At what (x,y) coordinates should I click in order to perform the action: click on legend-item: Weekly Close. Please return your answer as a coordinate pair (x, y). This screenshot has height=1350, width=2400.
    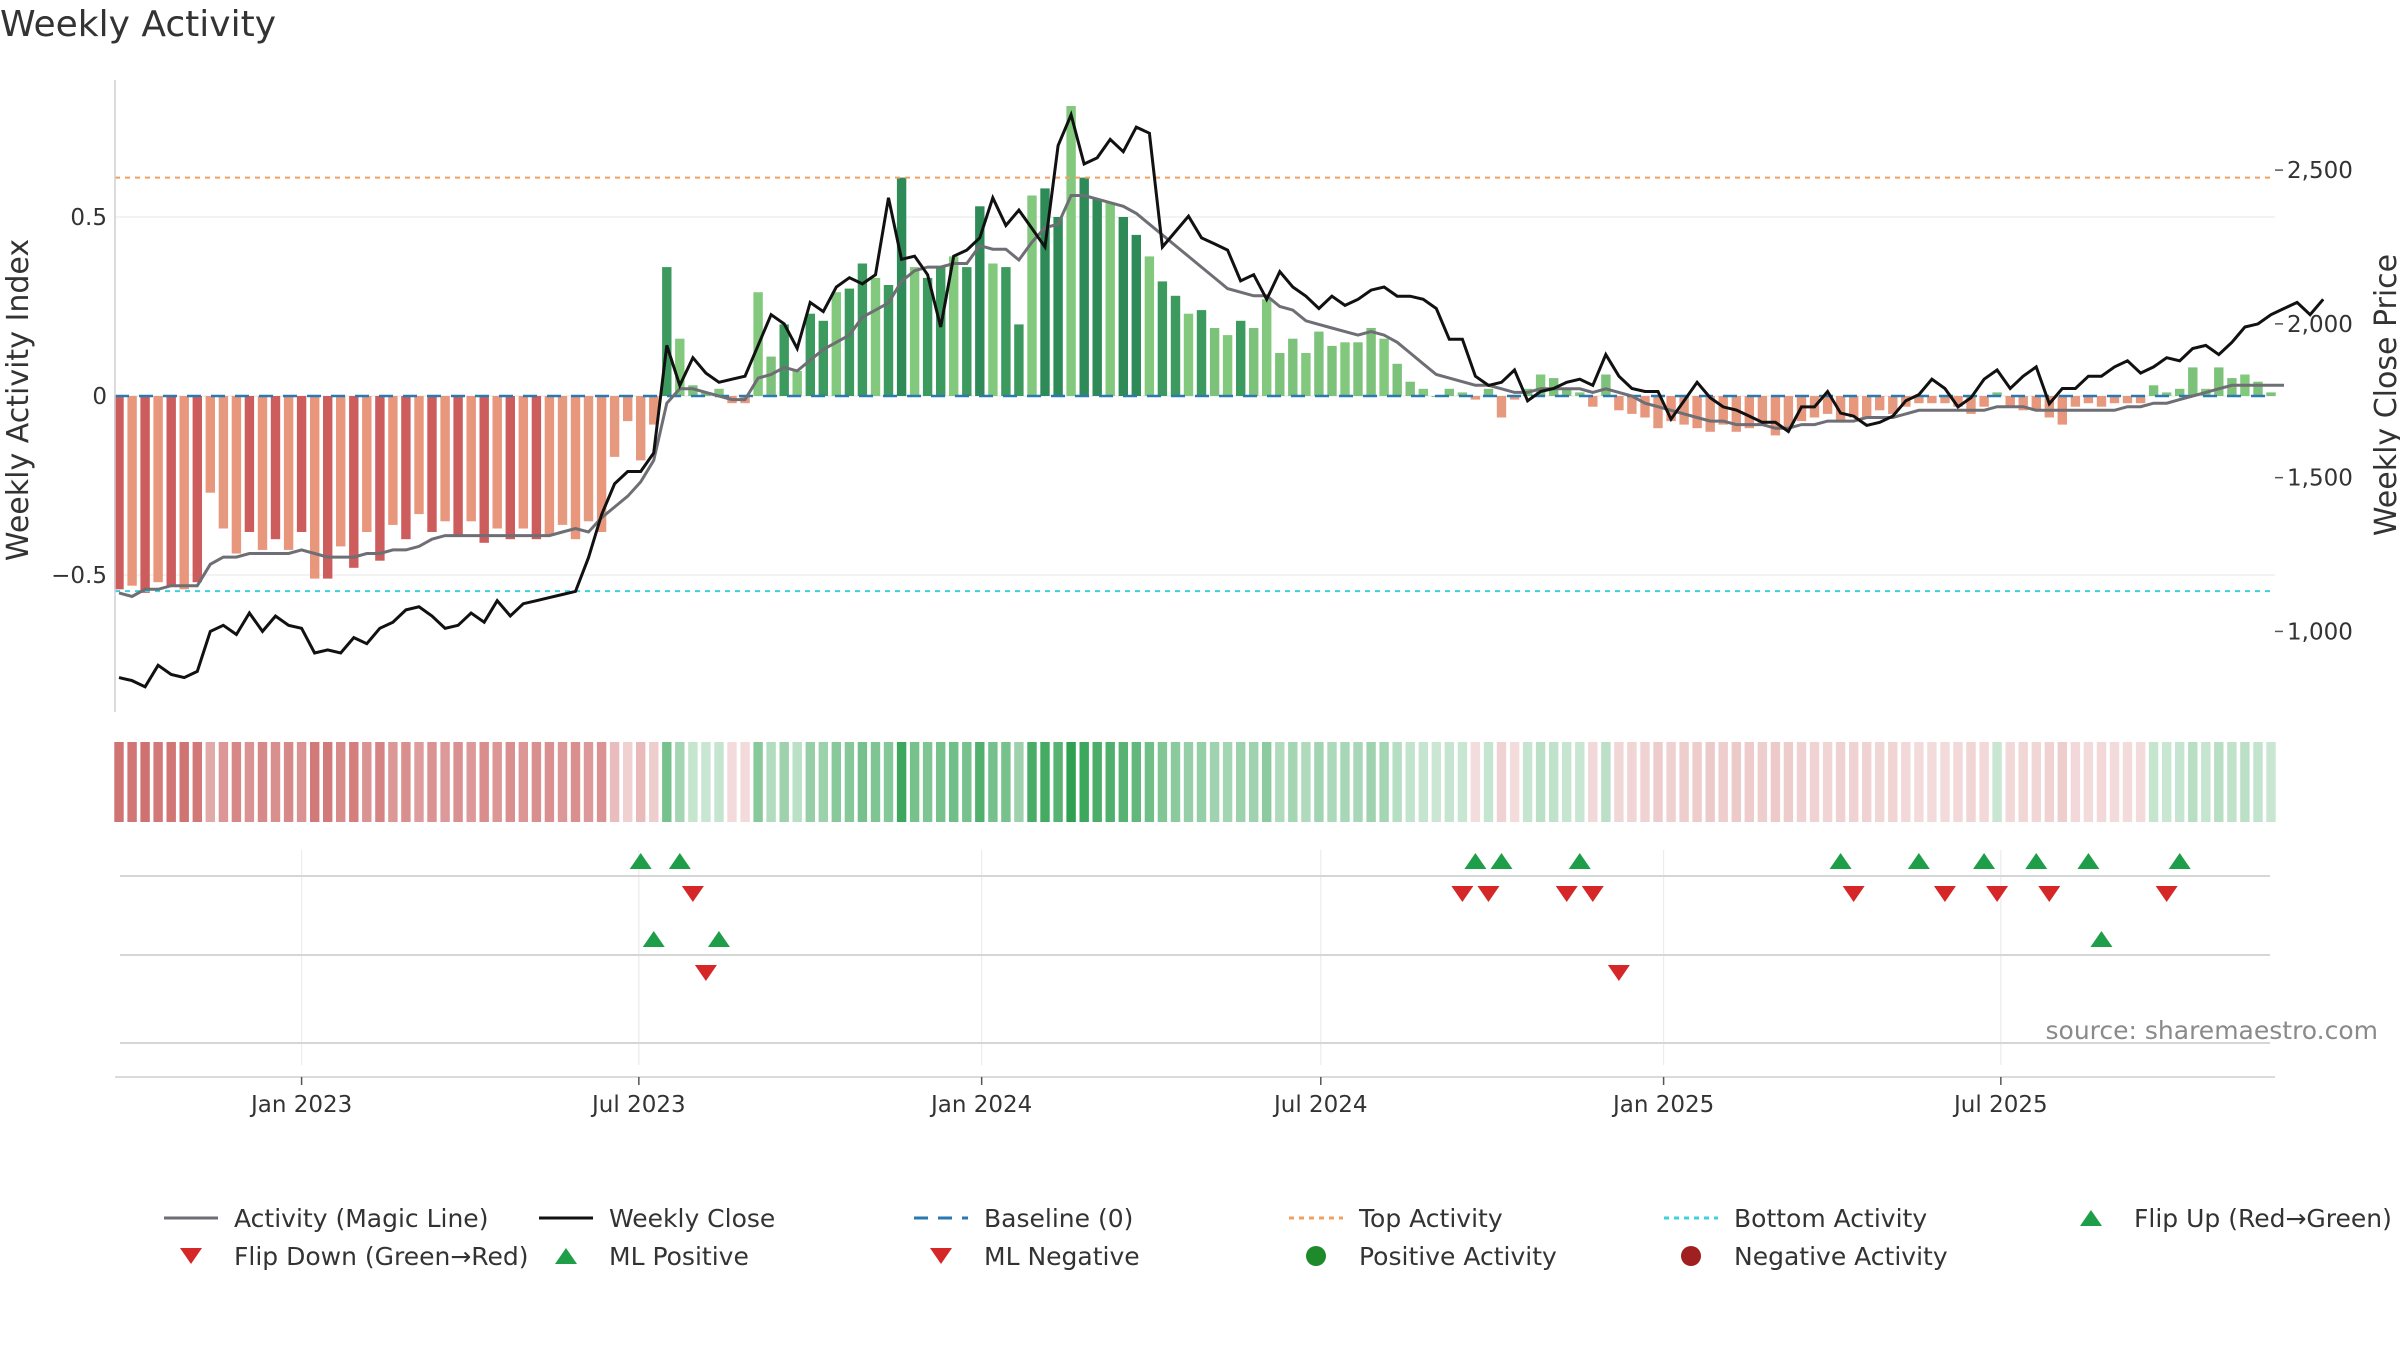
    Looking at the image, I should click on (655, 1218).